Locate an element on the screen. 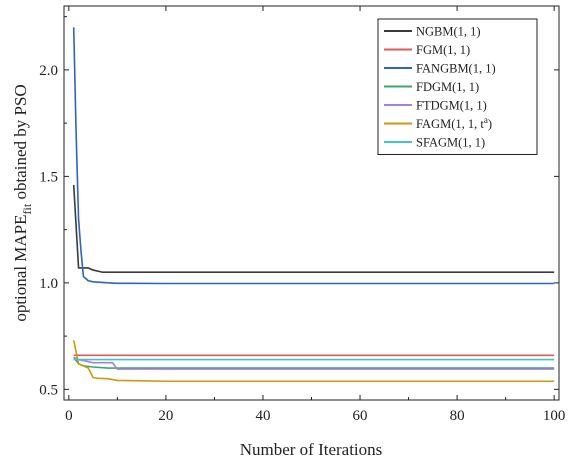 This screenshot has width=569, height=464. x-axis-label: Number of Iterations is located at coordinates (311, 449).